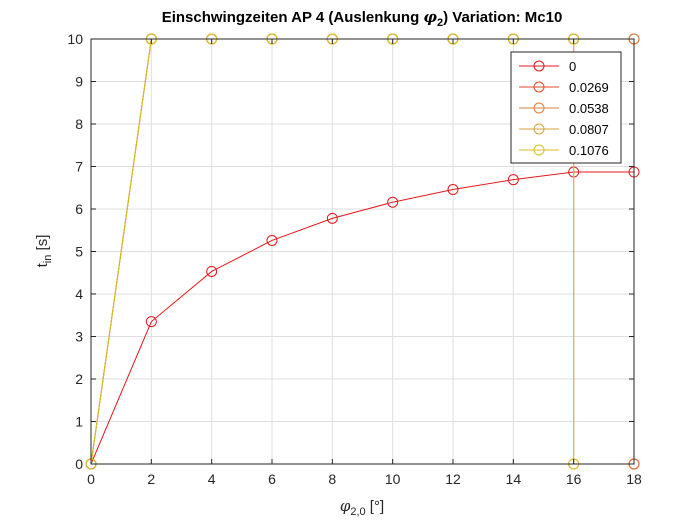 Image resolution: width=700 pixels, height=525 pixels. What do you see at coordinates (564, 150) in the screenshot?
I see `legend-entry: 0.1076` at bounding box center [564, 150].